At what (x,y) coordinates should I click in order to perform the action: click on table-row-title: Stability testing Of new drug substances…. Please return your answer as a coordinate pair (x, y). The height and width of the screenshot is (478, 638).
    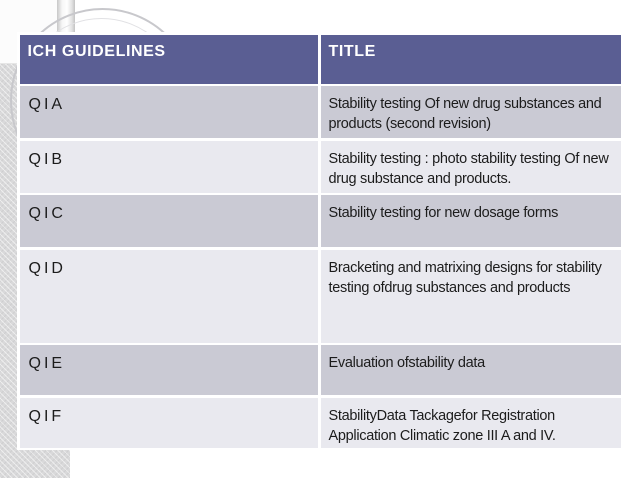
    Looking at the image, I should click on (470, 112).